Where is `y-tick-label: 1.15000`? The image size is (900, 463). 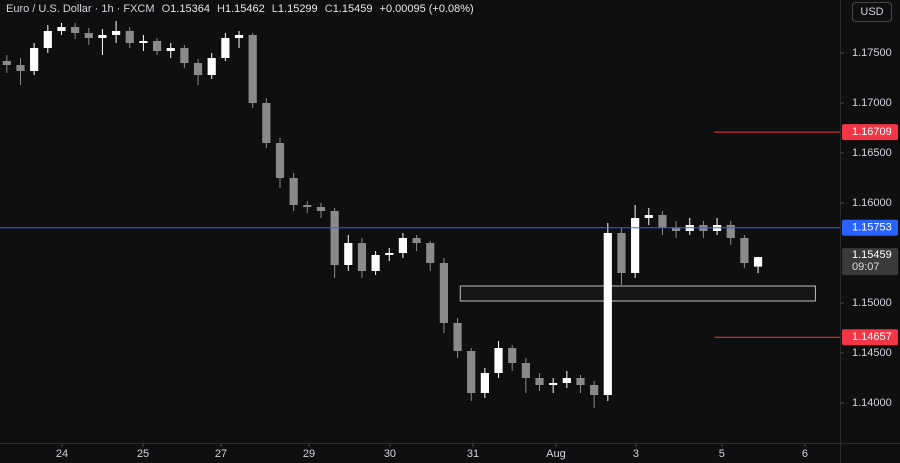
y-tick-label: 1.15000 is located at coordinates (872, 303).